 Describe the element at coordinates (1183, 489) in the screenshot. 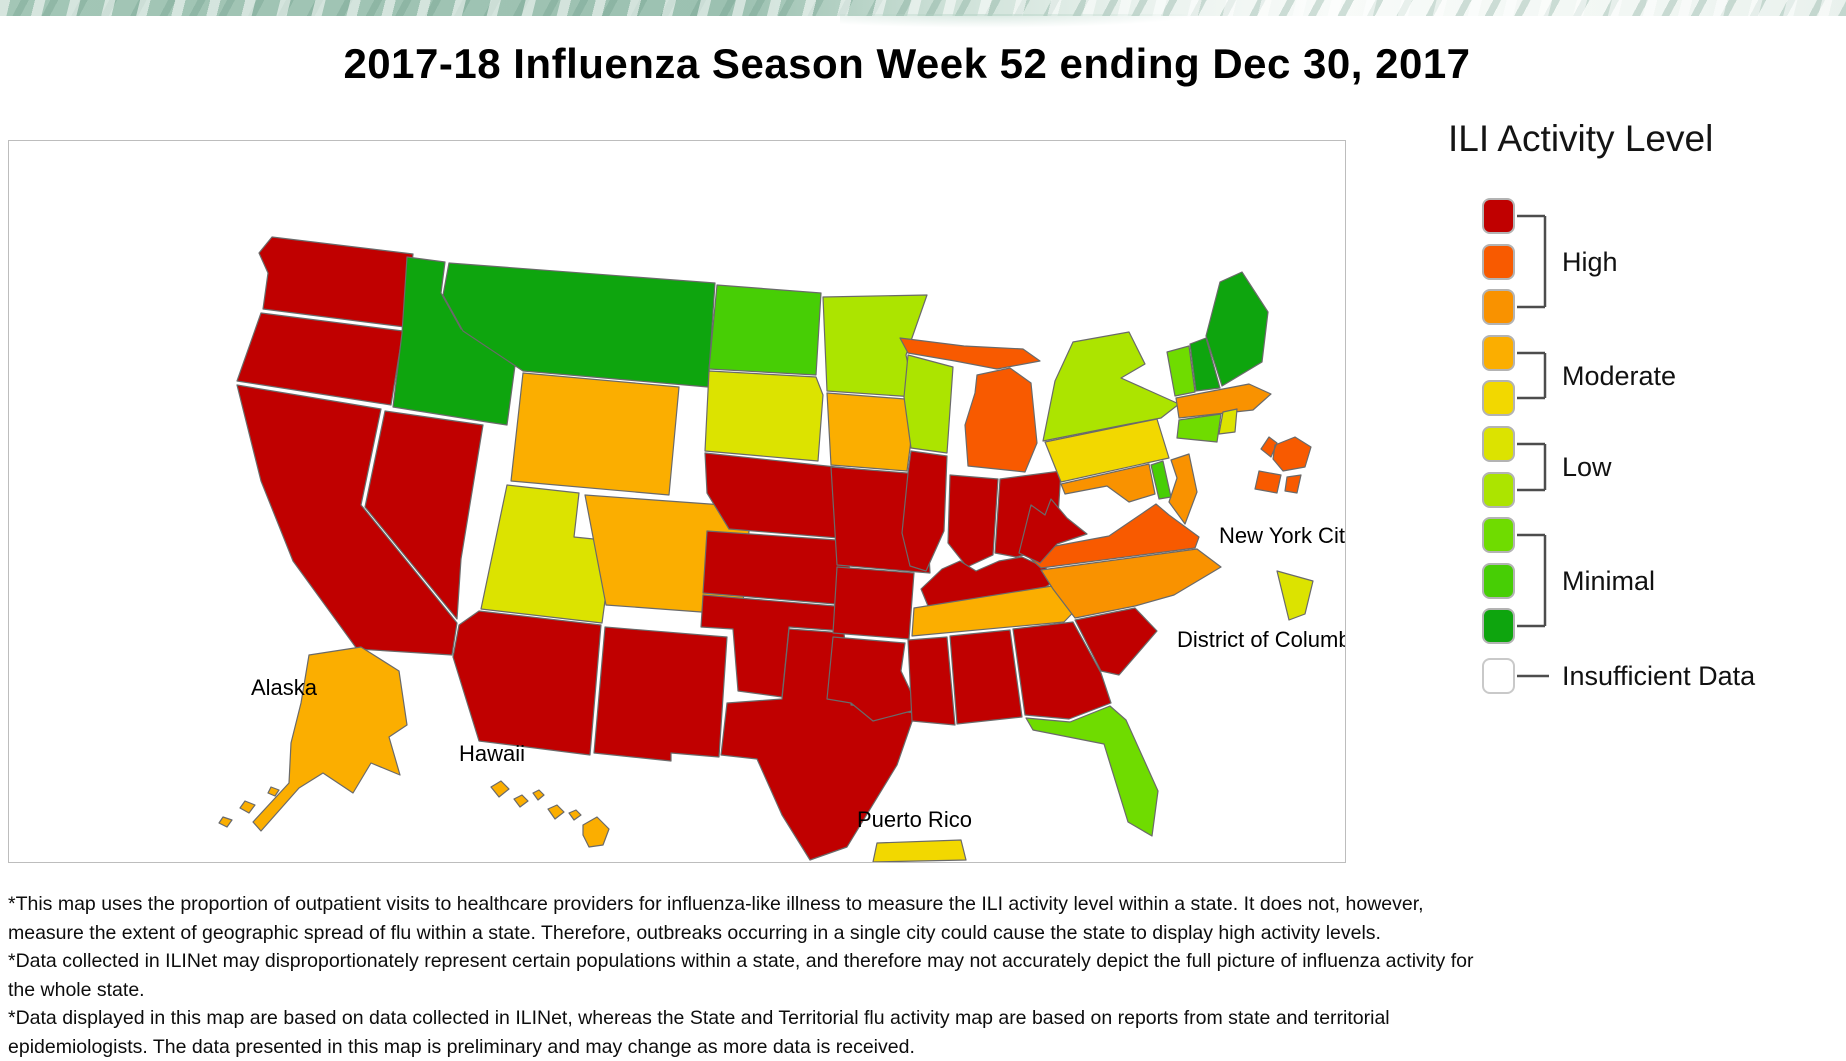

I see `state-NJ` at that location.